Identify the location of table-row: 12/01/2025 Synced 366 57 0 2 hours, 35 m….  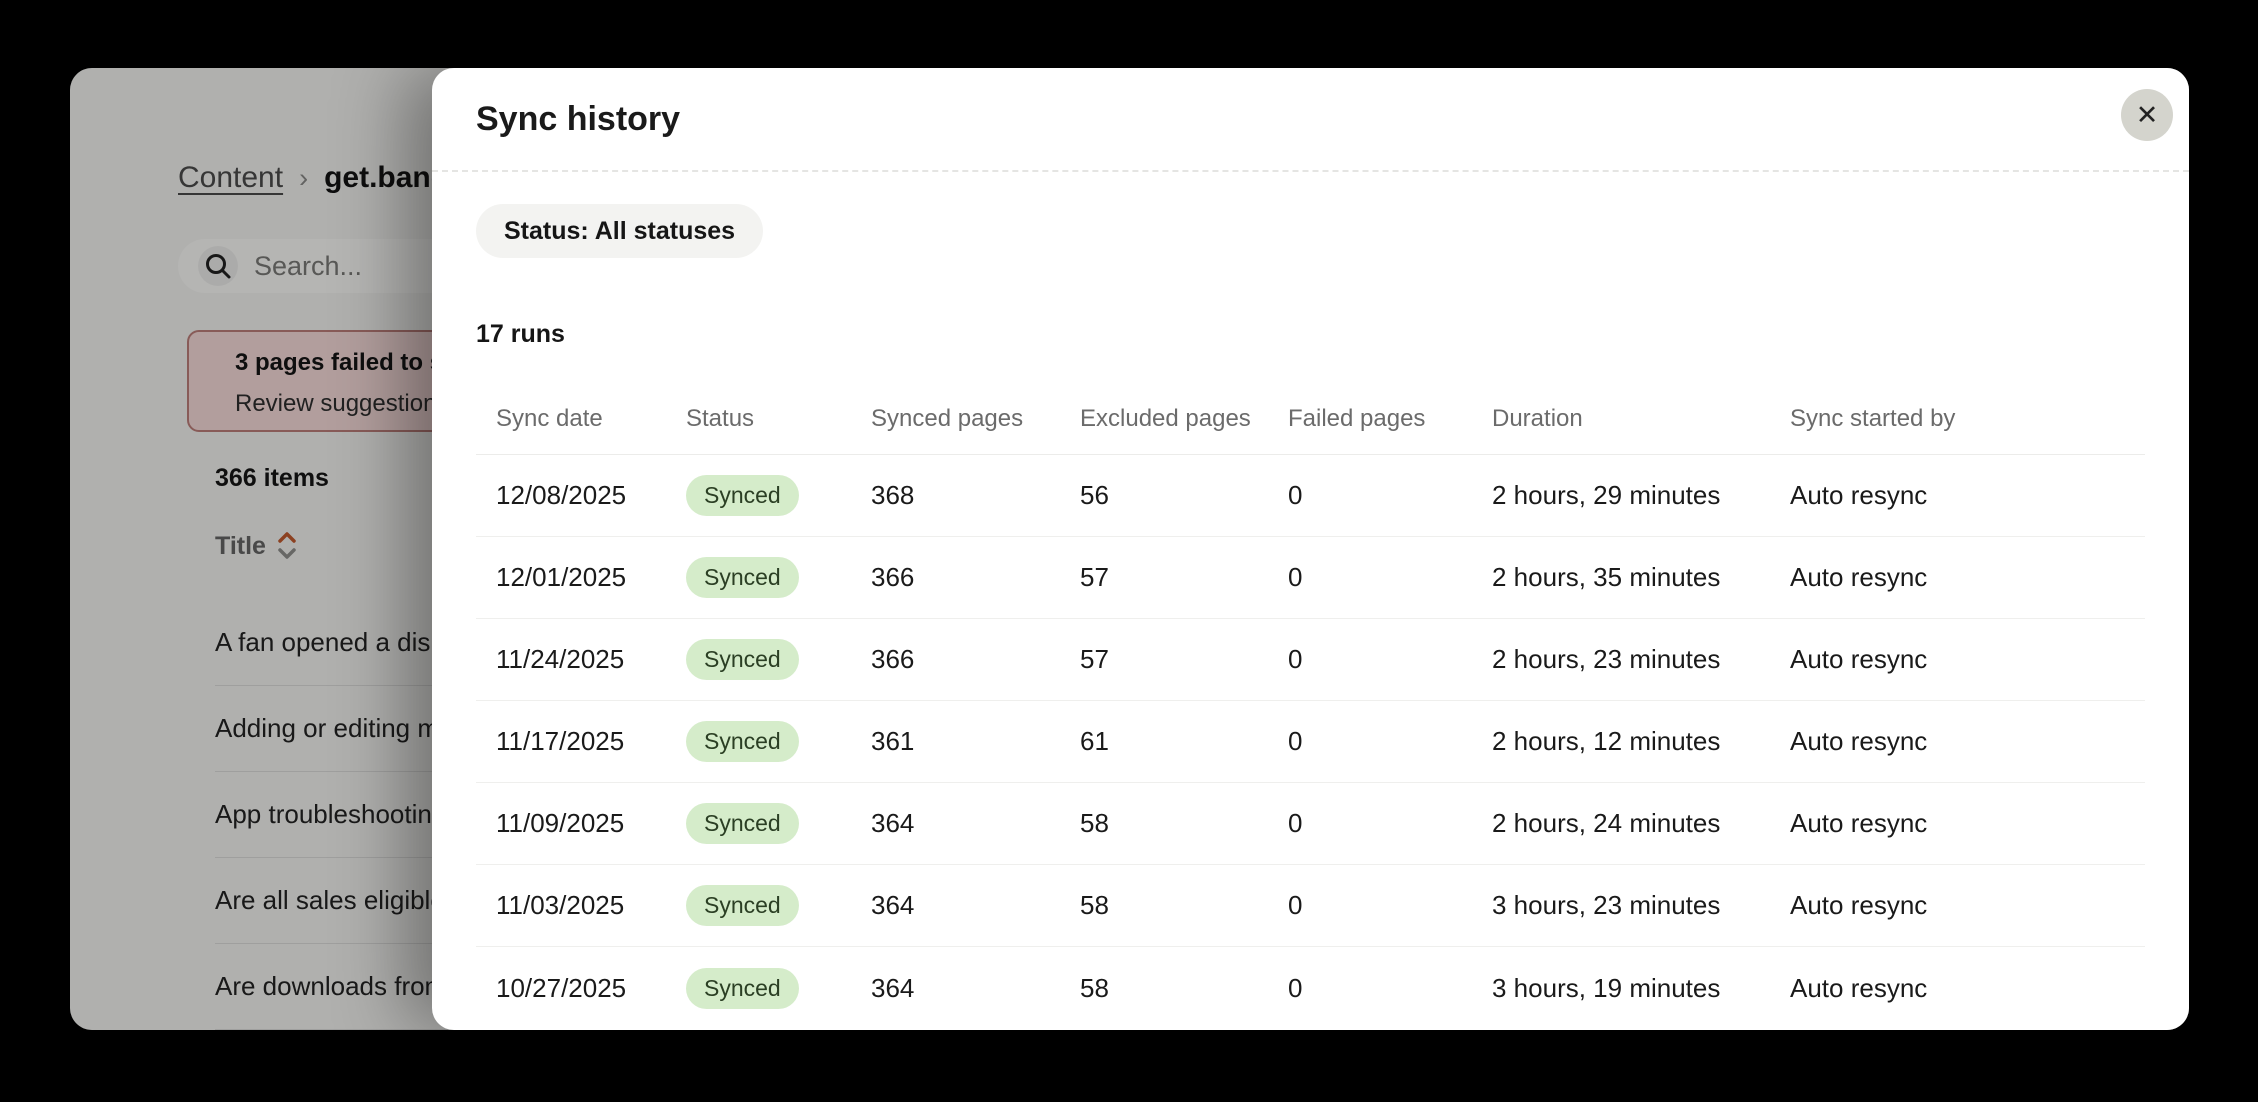
(1310, 578).